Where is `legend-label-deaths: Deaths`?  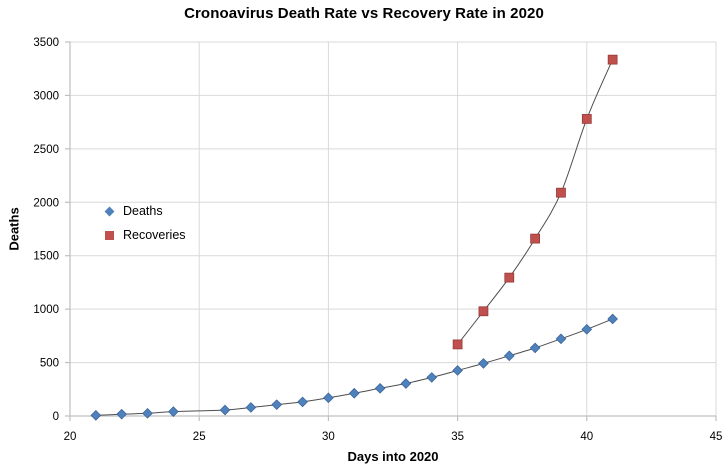
legend-label-deaths: Deaths is located at coordinates (143, 211).